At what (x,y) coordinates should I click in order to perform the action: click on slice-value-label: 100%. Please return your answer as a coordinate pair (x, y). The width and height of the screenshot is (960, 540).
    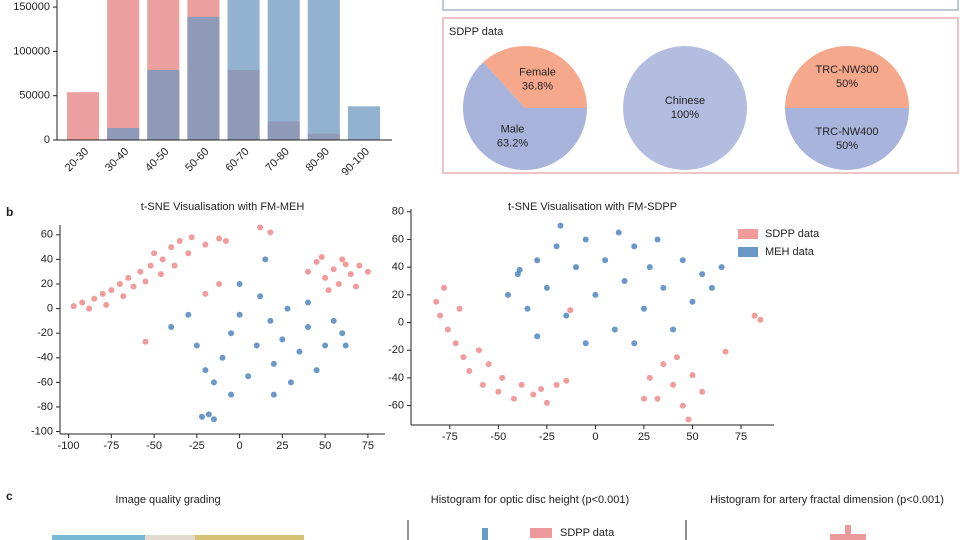
    Looking at the image, I should click on (685, 115).